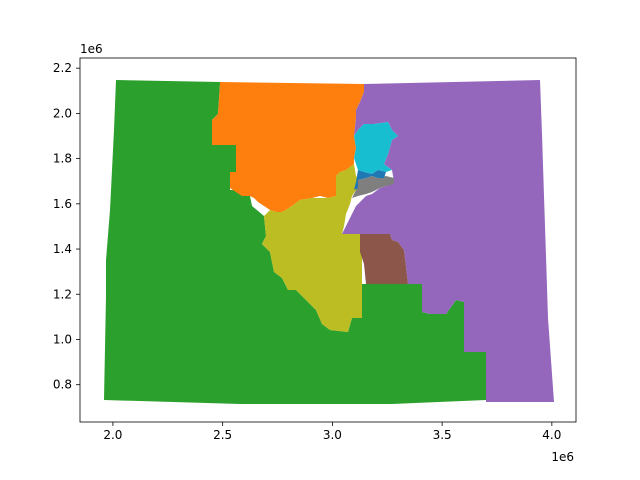 Image resolution: width=640 pixels, height=480 pixels. What do you see at coordinates (62, 249) in the screenshot?
I see `y-tick-label: 1.4` at bounding box center [62, 249].